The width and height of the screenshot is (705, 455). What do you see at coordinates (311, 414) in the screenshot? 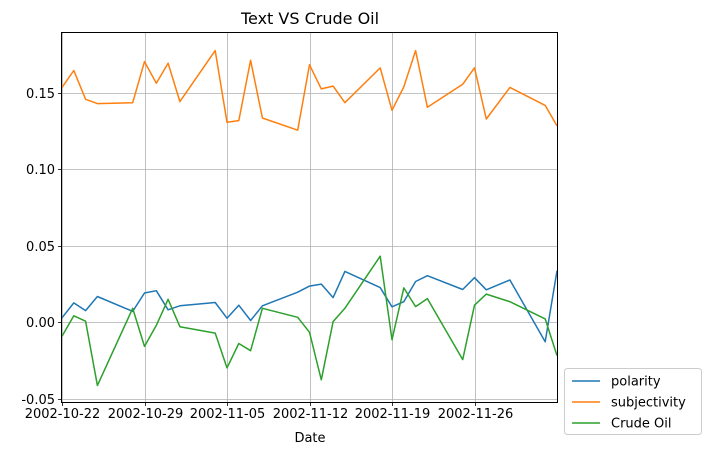
I see `x-tick-label-3: 2002-11-12` at bounding box center [311, 414].